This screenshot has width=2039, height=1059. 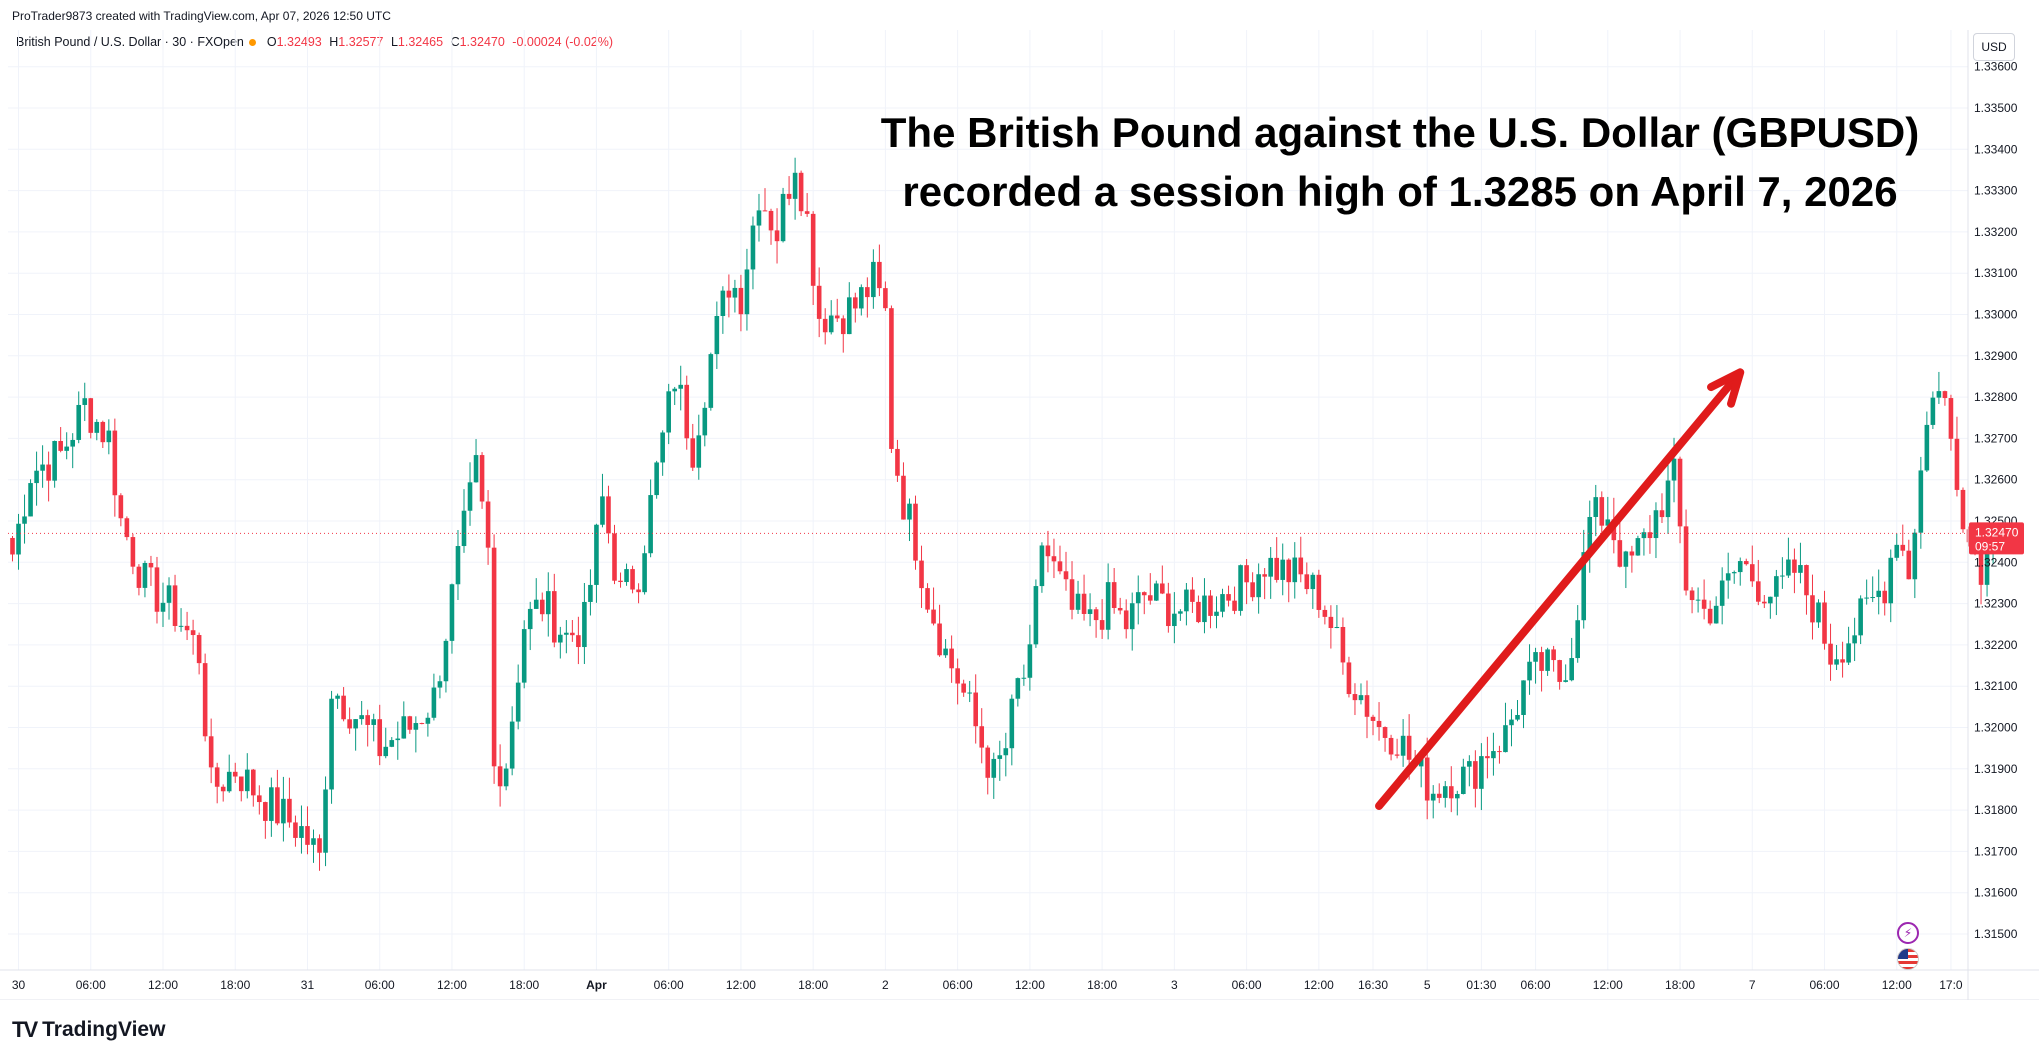 What do you see at coordinates (1996, 356) in the screenshot?
I see `y-tick-label: 1.32900` at bounding box center [1996, 356].